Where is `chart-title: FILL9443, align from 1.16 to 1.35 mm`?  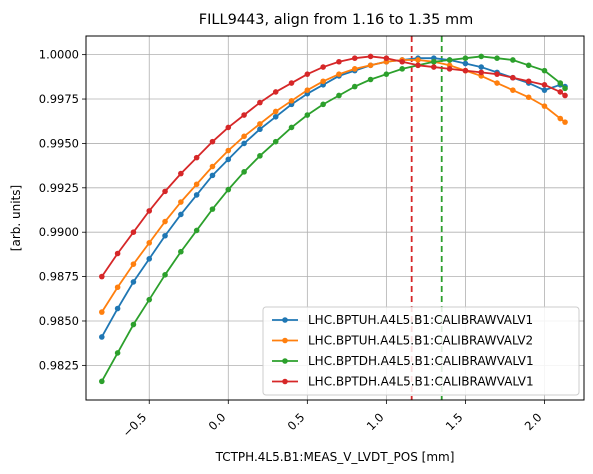 chart-title: FILL9443, align from 1.16 to 1.35 mm is located at coordinates (336, 20).